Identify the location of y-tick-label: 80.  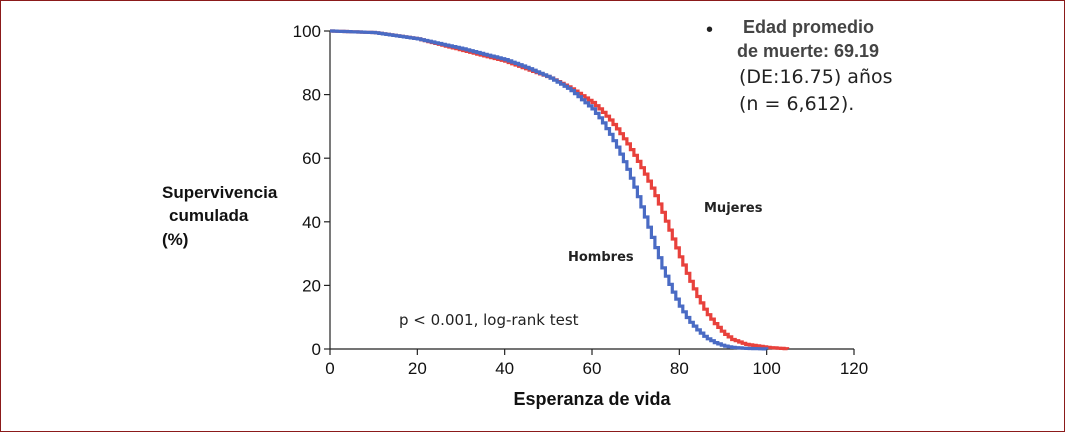
(311, 95).